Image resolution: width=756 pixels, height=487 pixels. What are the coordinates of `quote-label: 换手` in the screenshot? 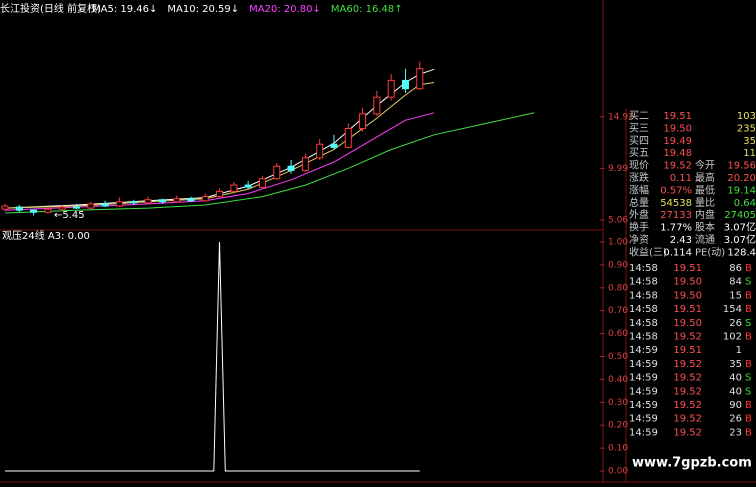 It's located at (639, 227).